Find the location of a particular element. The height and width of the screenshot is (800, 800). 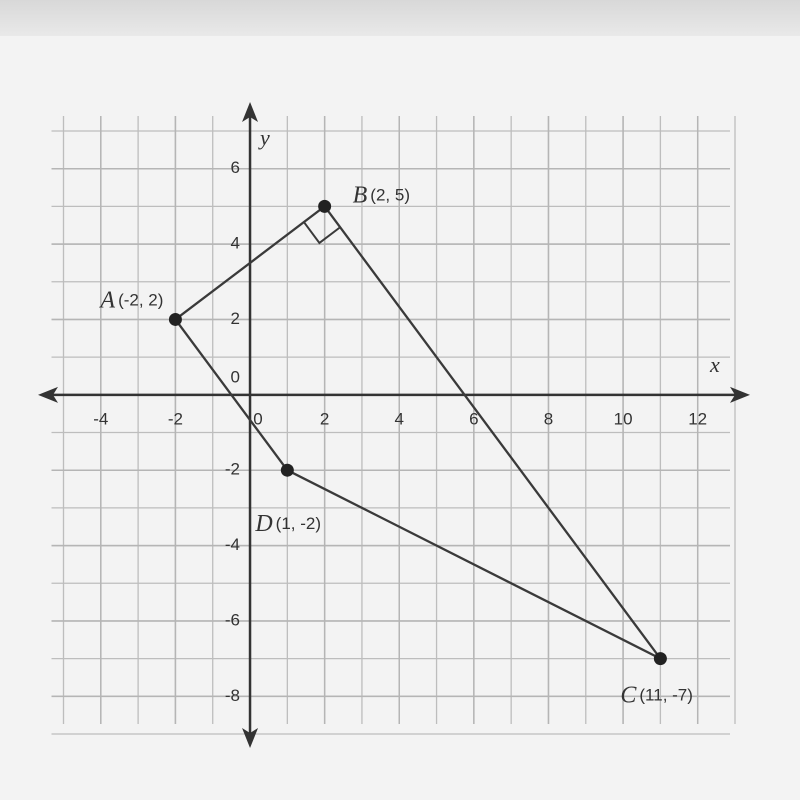

point-label: A (-2, 2) is located at coordinates (130, 300).